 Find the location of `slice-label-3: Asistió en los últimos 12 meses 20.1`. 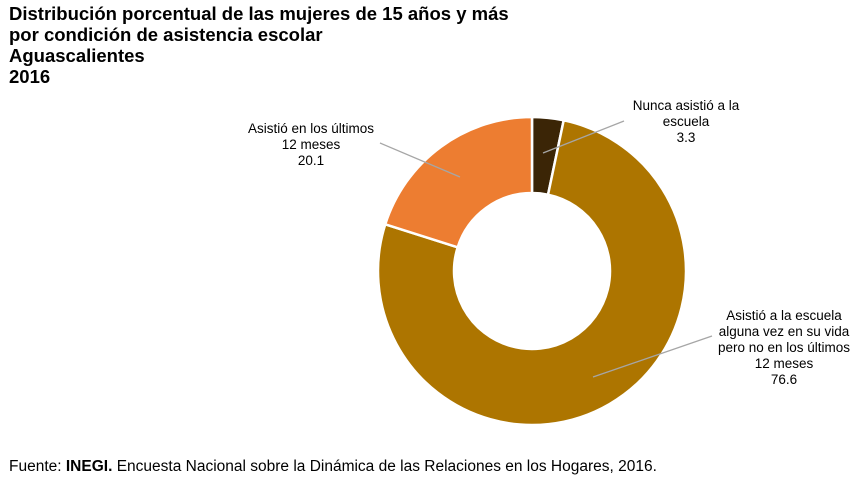

slice-label-3: Asistió en los últimos 12 meses 20.1 is located at coordinates (311, 144).